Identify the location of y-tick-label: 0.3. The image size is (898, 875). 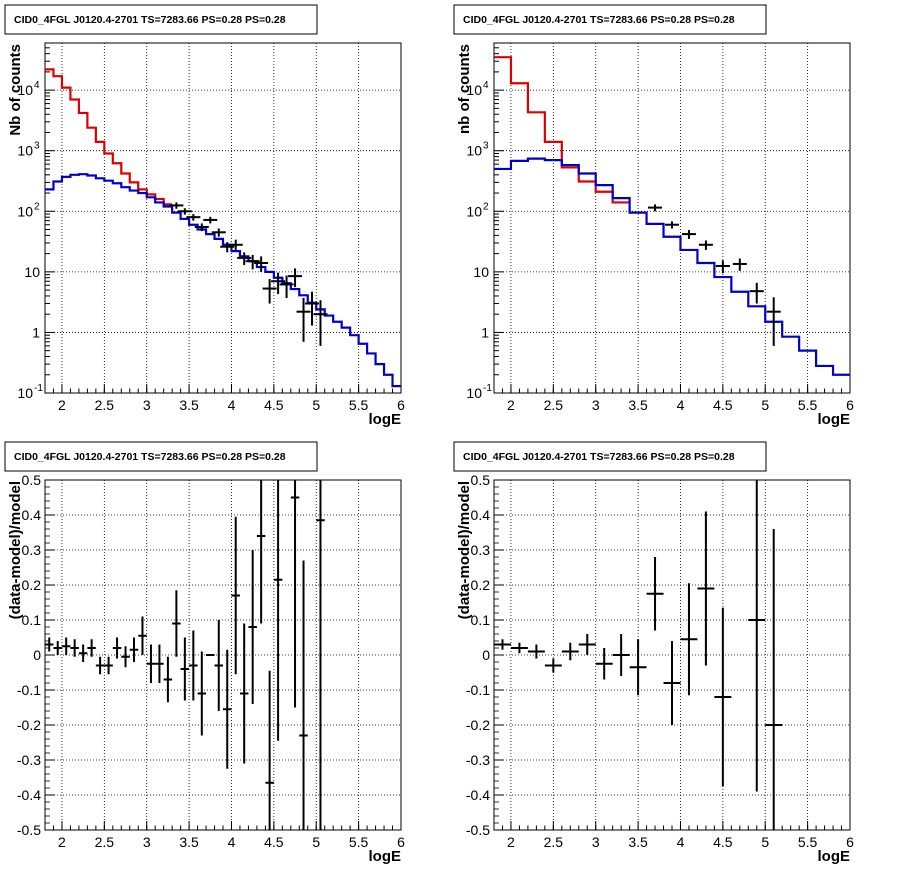
(481, 550).